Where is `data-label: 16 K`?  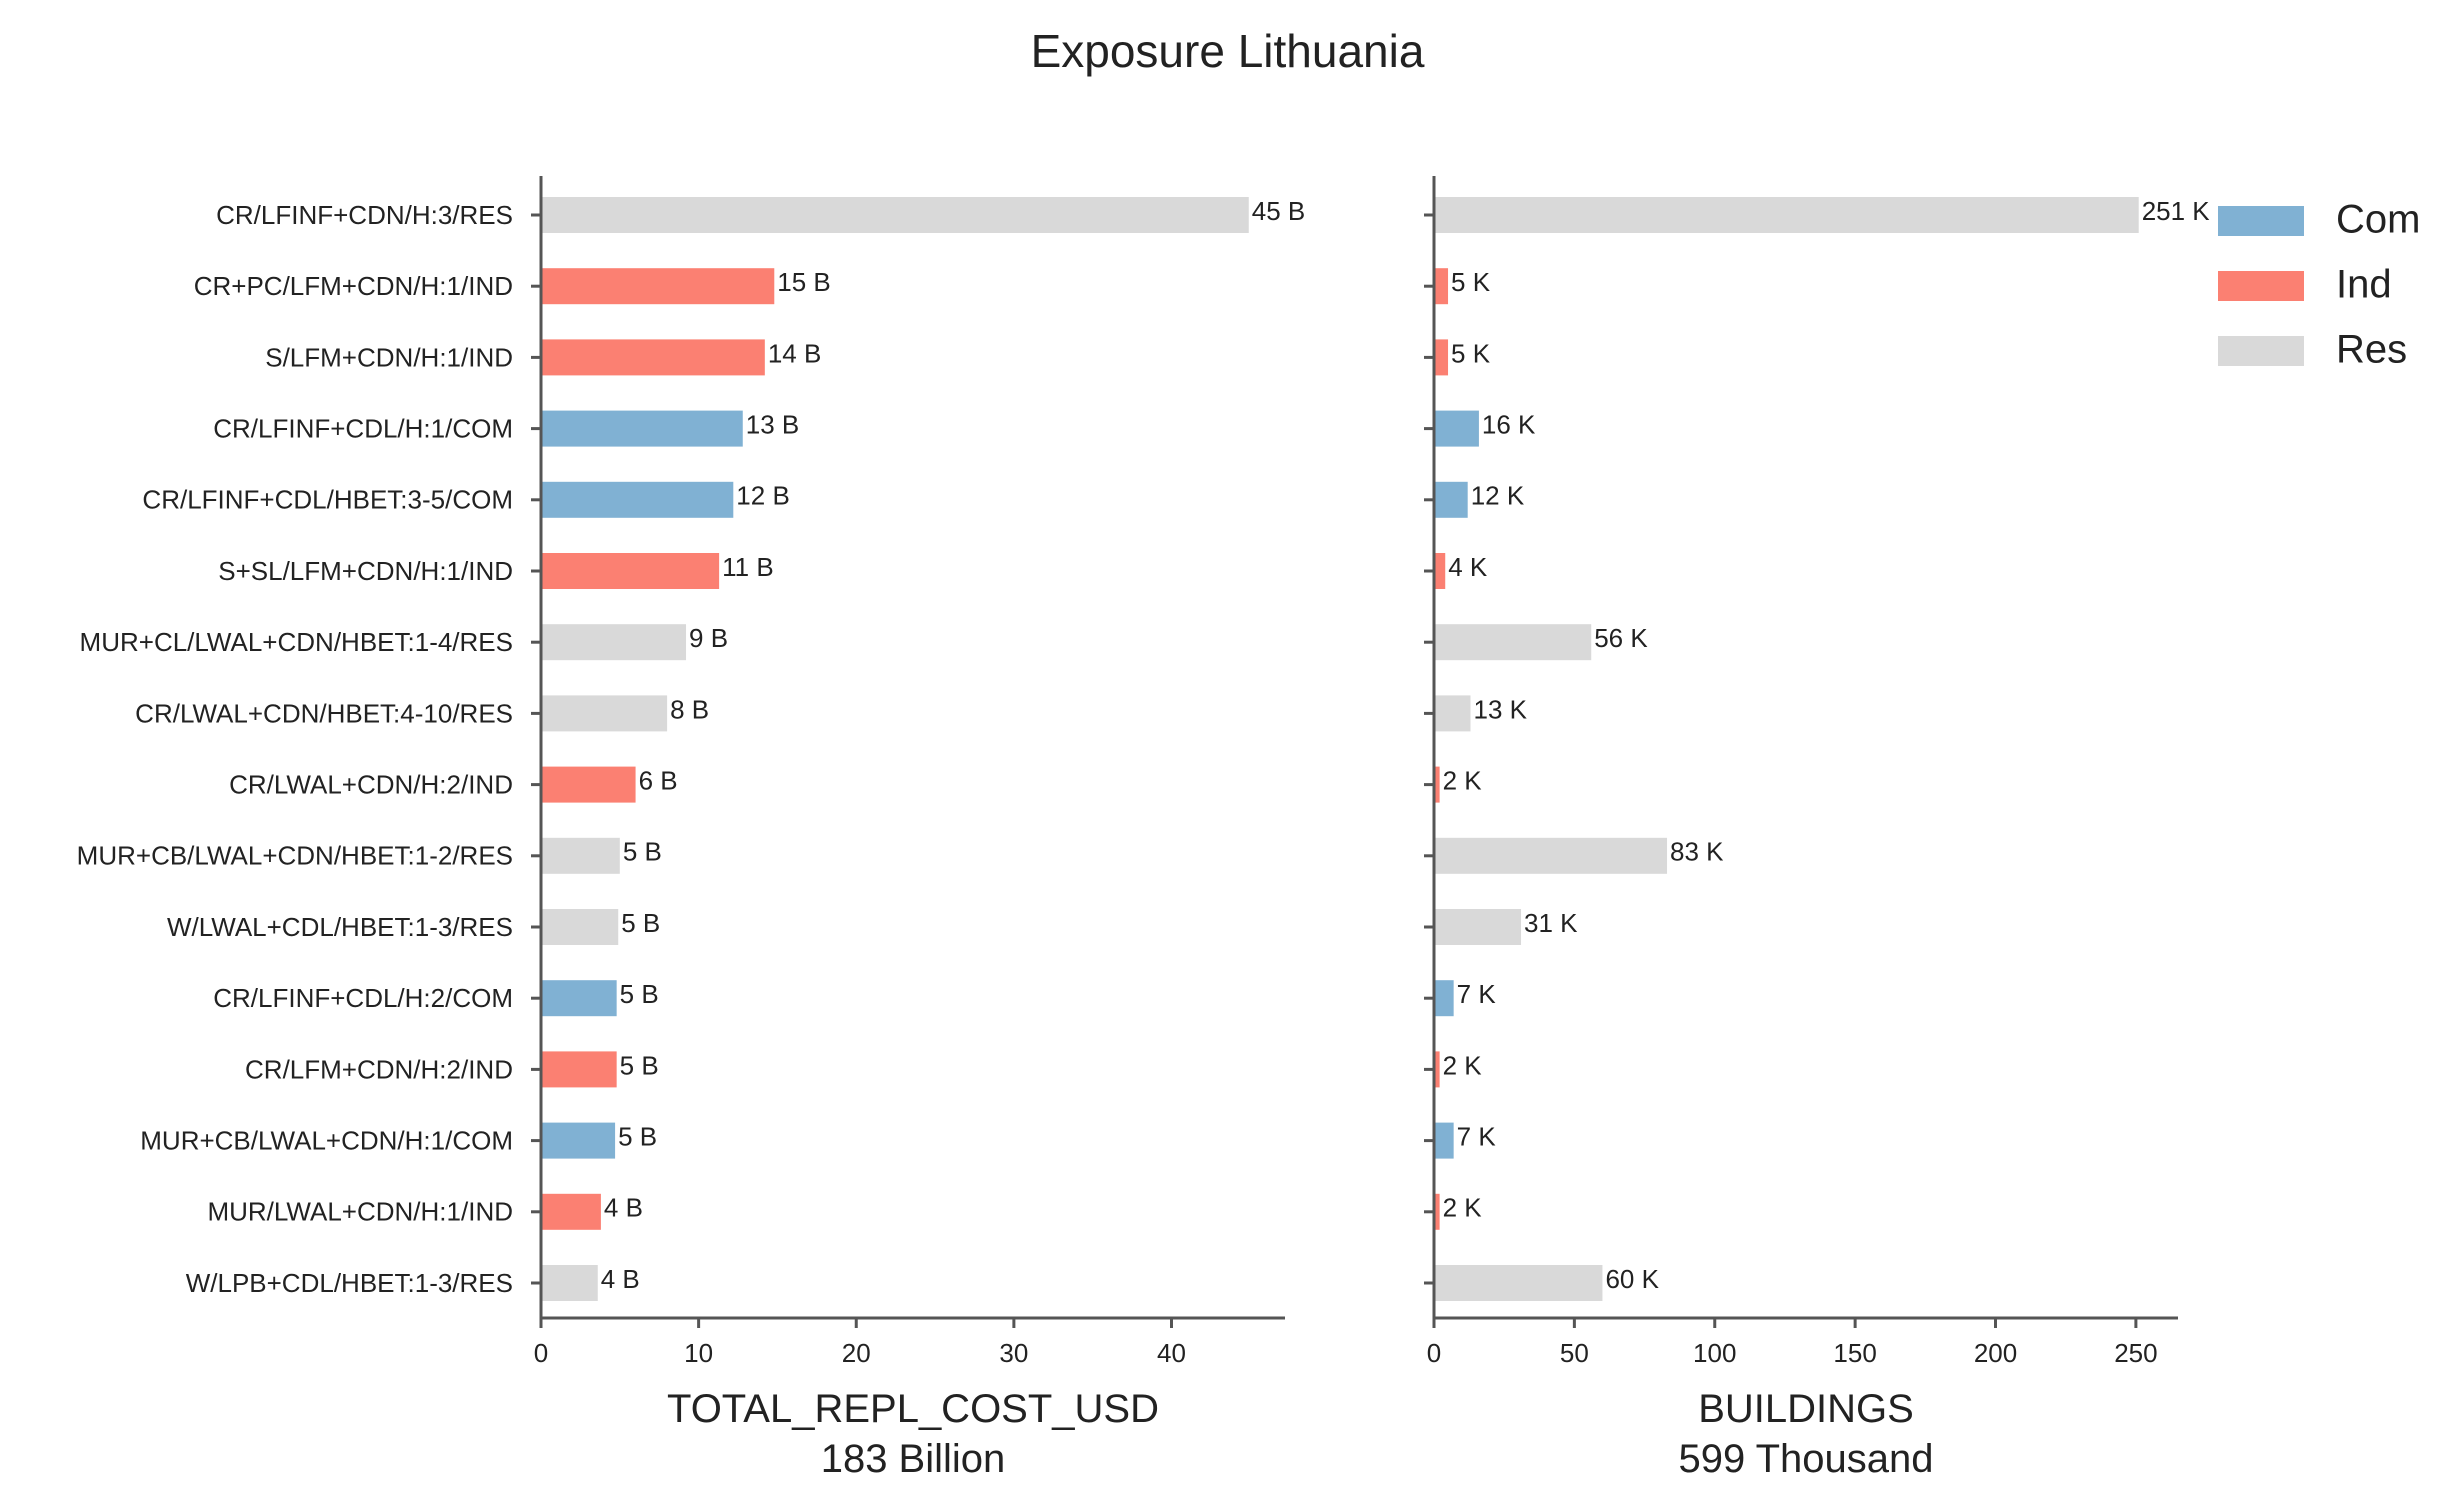 data-label: 16 K is located at coordinates (1509, 424).